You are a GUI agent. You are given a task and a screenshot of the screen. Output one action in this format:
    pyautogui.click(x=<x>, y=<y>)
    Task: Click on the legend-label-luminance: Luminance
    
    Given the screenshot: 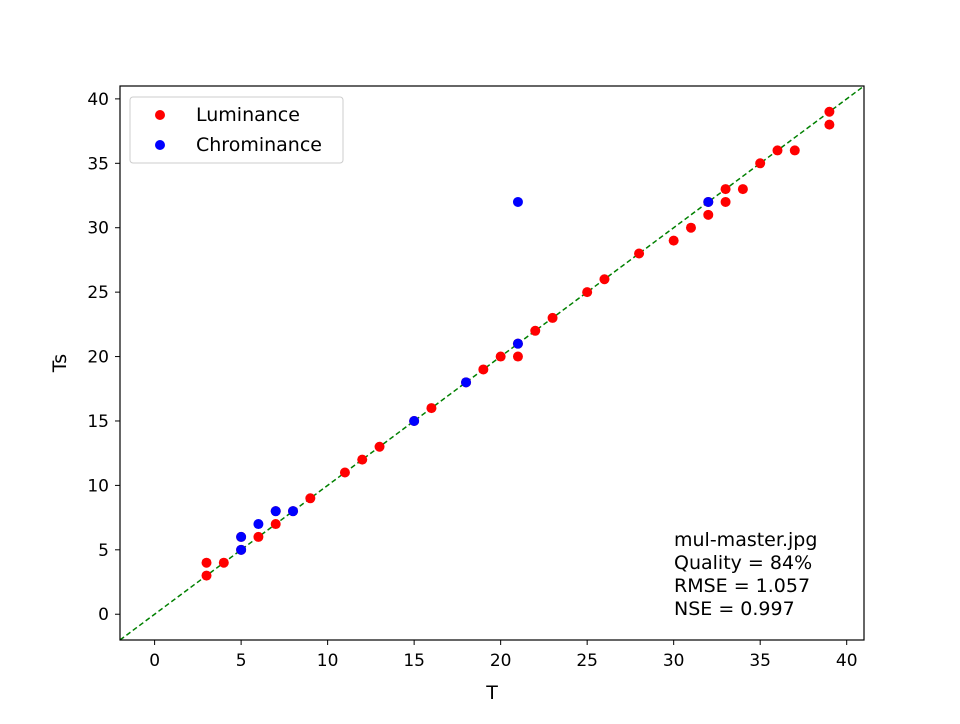 What is the action you would take?
    pyautogui.click(x=248, y=115)
    